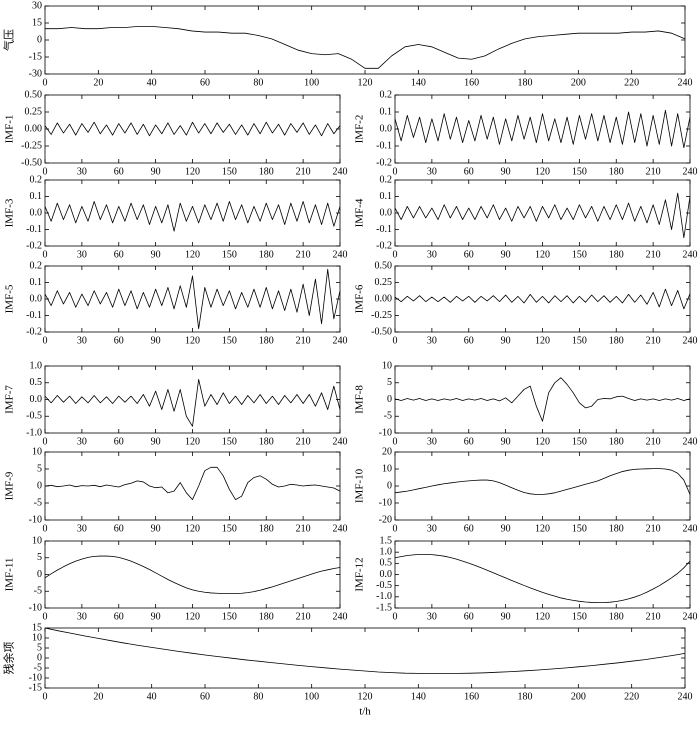 The width and height of the screenshot is (700, 730). I want to click on x-axis-label: t/h, so click(365, 712).